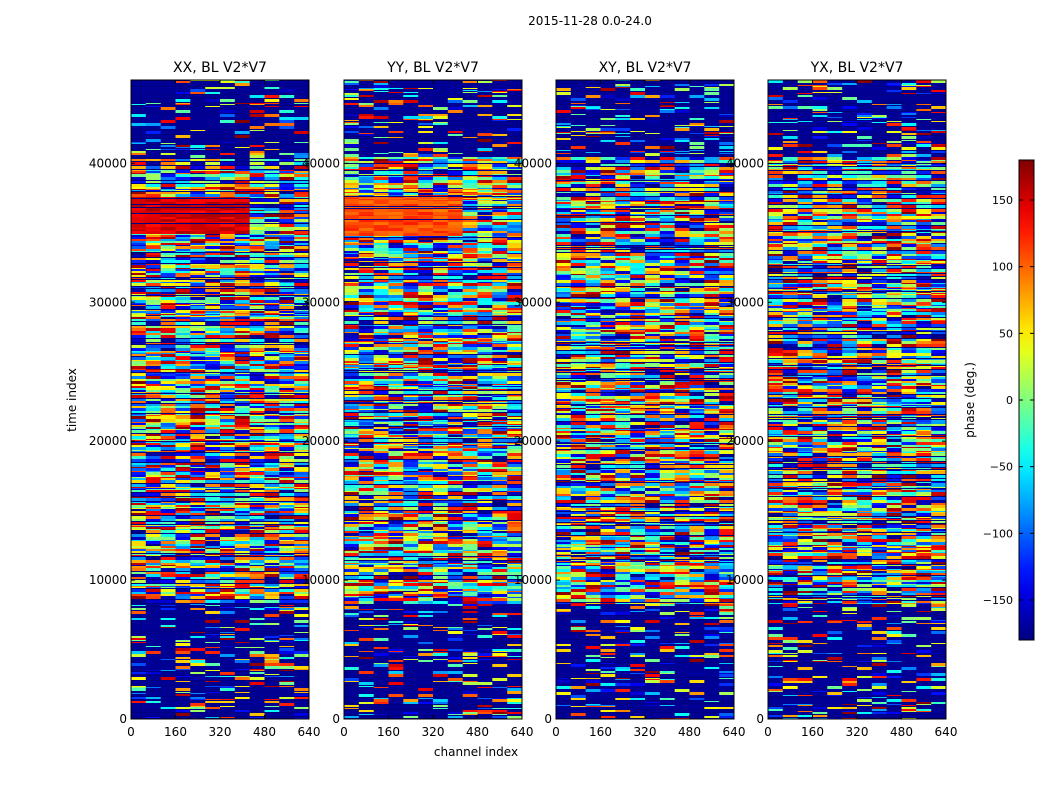  I want to click on colorbar-tick-label: 50, so click(1006, 333).